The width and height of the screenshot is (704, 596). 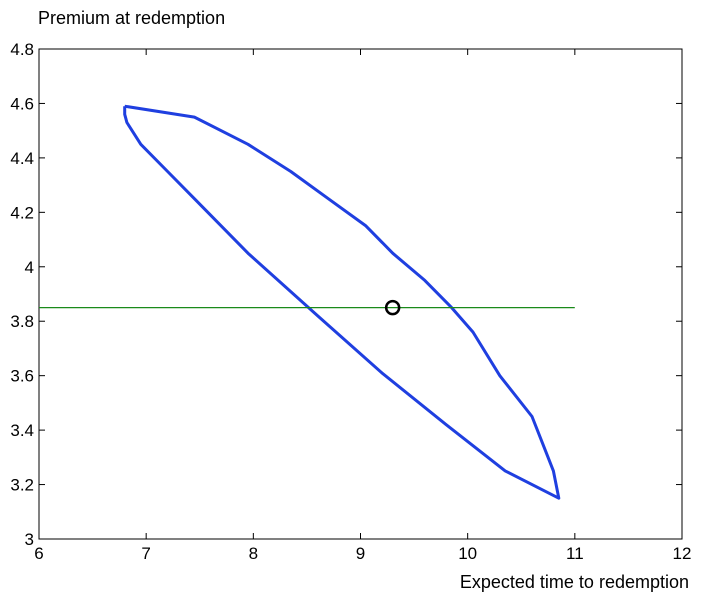 I want to click on x-tick-label: 9, so click(x=360, y=553).